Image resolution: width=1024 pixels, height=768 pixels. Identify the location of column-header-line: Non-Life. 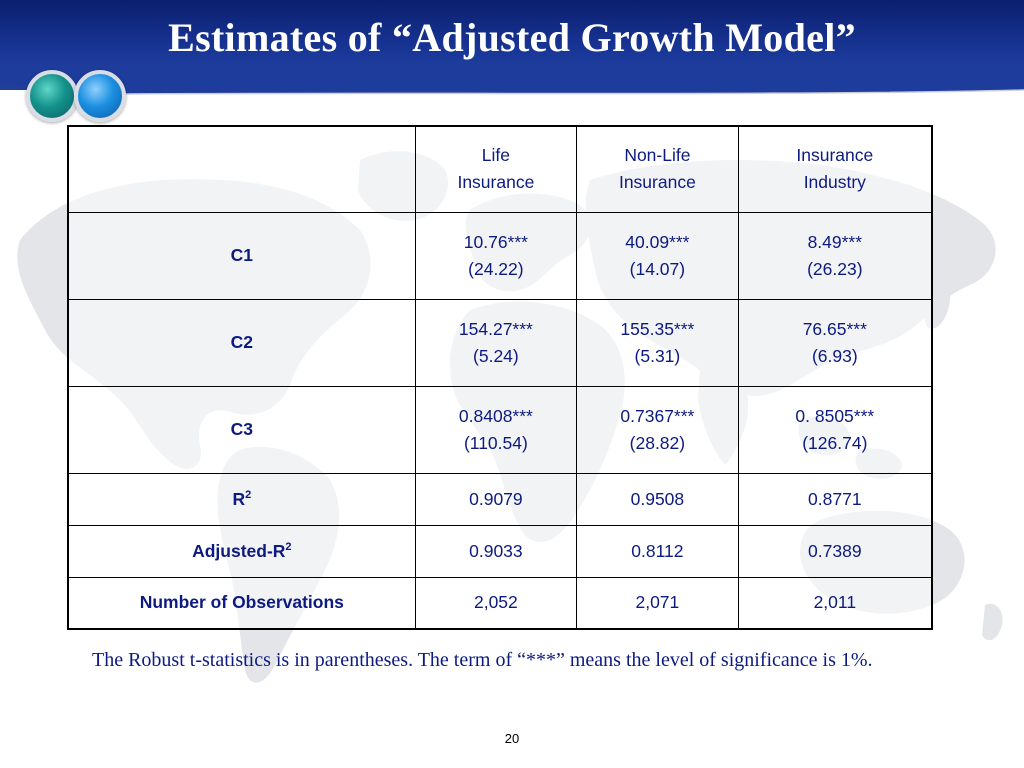
(657, 155).